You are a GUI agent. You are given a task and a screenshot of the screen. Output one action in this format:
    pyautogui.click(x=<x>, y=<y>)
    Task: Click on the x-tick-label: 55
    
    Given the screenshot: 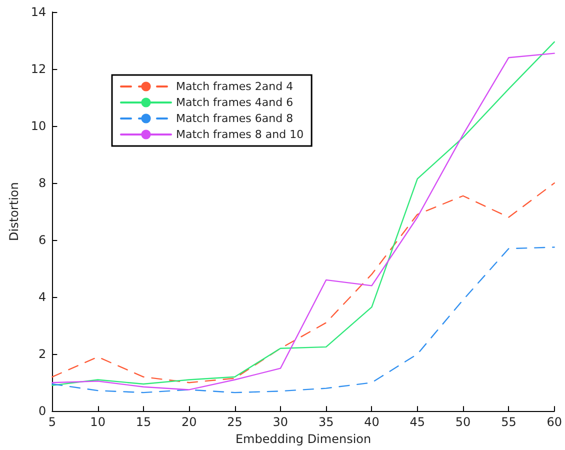 What is the action you would take?
    pyautogui.click(x=508, y=422)
    